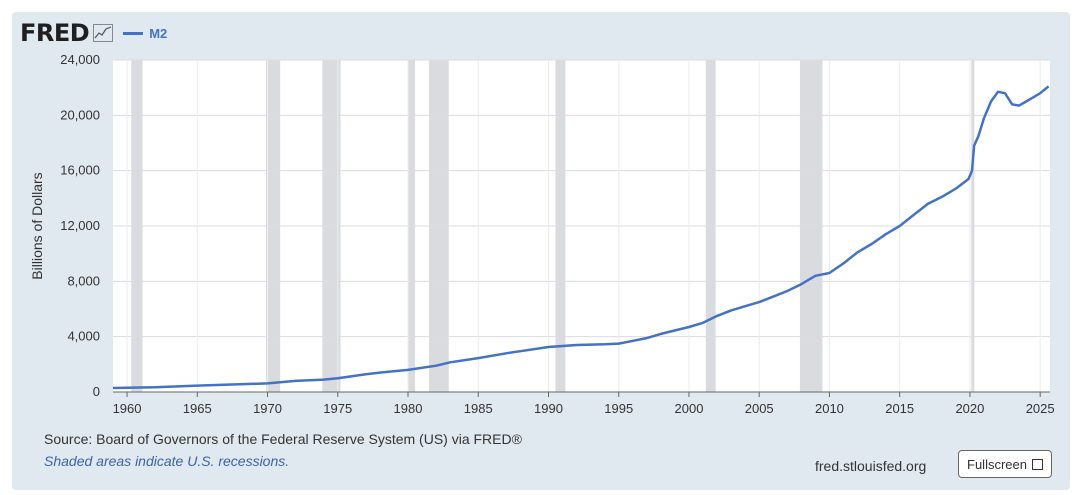 This screenshot has height=495, width=1080. What do you see at coordinates (969, 408) in the screenshot?
I see `x-tick-label: 2020` at bounding box center [969, 408].